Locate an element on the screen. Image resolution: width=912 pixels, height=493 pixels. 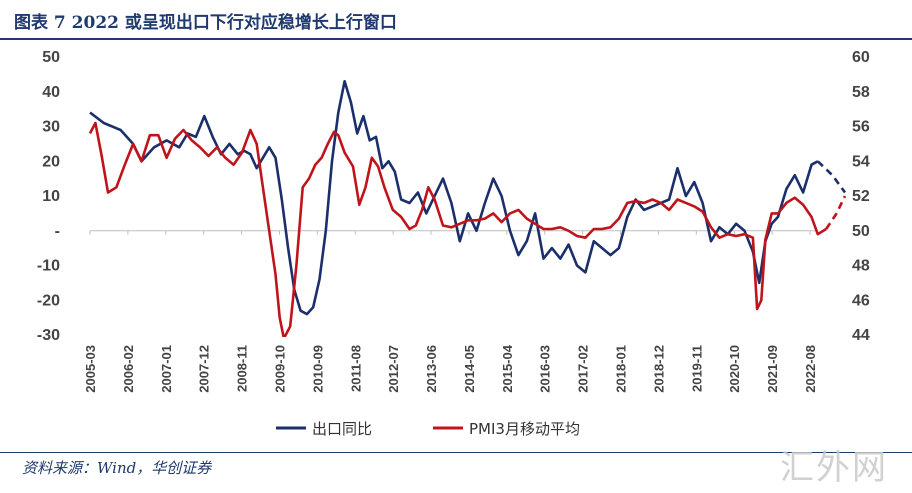
y-left-tick-label: 10 is located at coordinates (51, 196).